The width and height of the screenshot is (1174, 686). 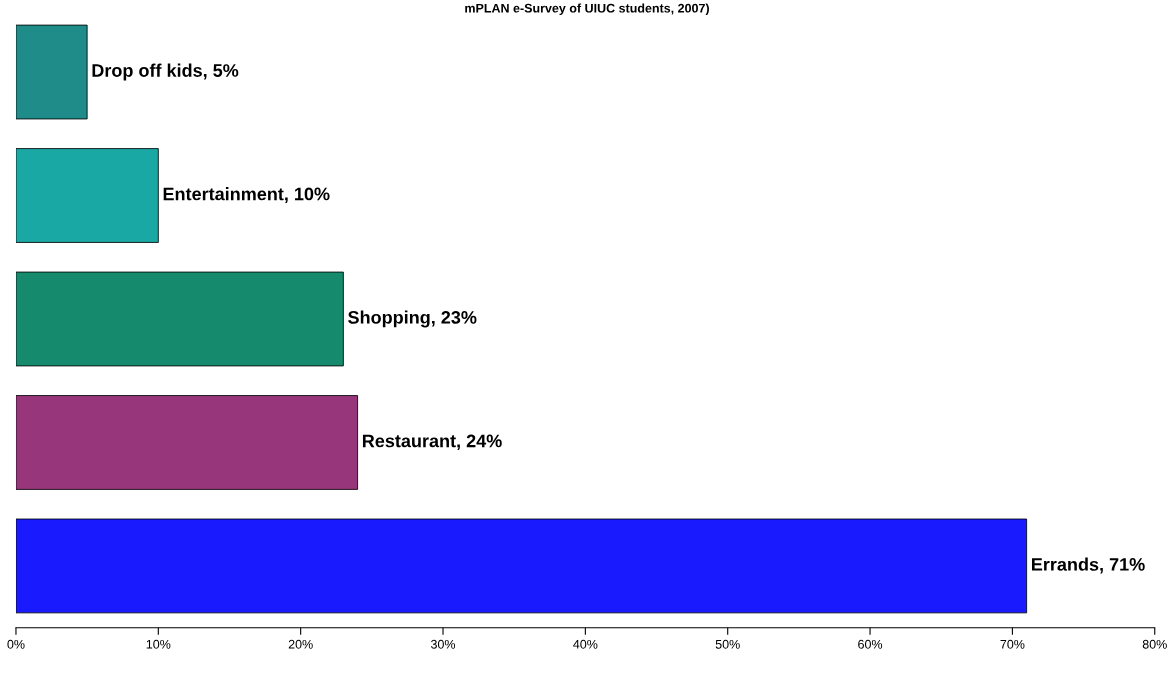 What do you see at coordinates (1088, 565) in the screenshot?
I see `data-label: Errands, 71%` at bounding box center [1088, 565].